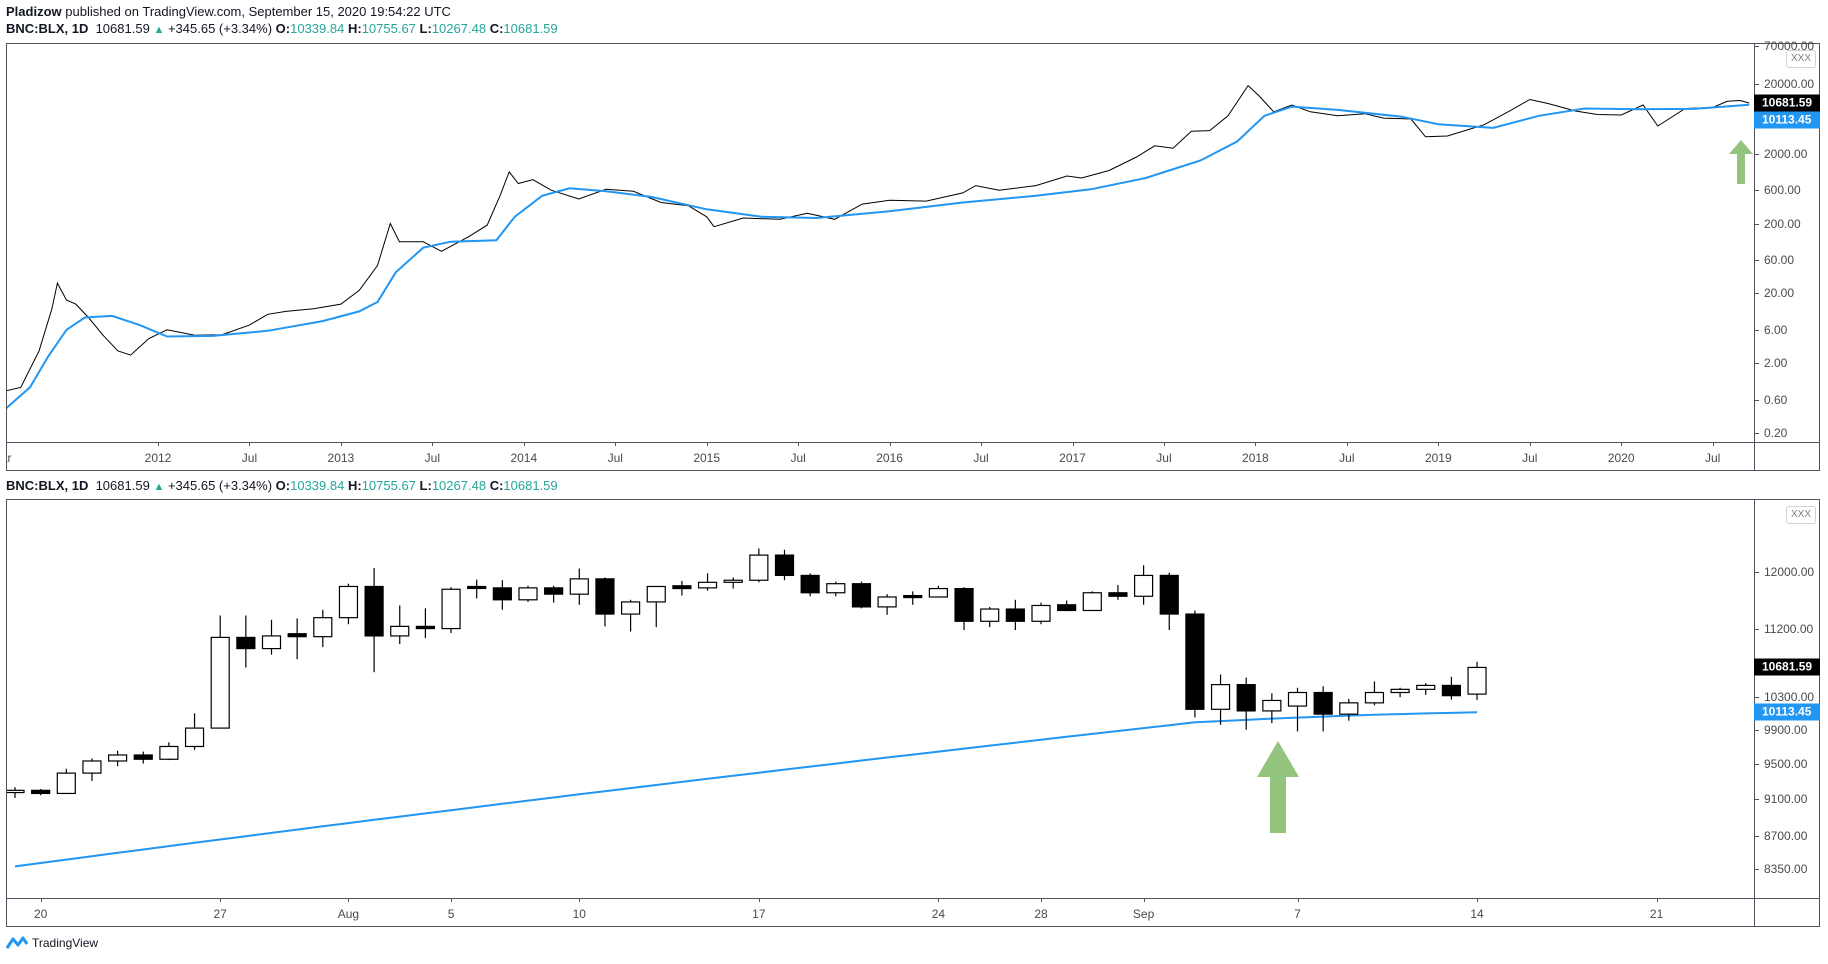  Describe the element at coordinates (524, 458) in the screenshot. I see `x-tick-label: 2014` at that location.